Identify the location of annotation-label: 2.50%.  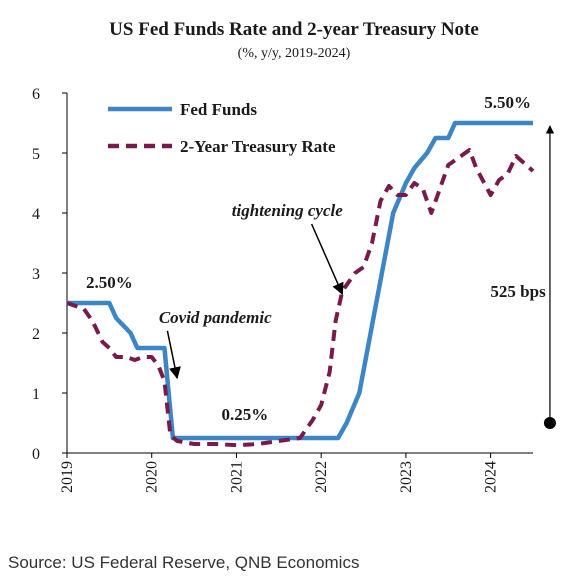
(109, 282).